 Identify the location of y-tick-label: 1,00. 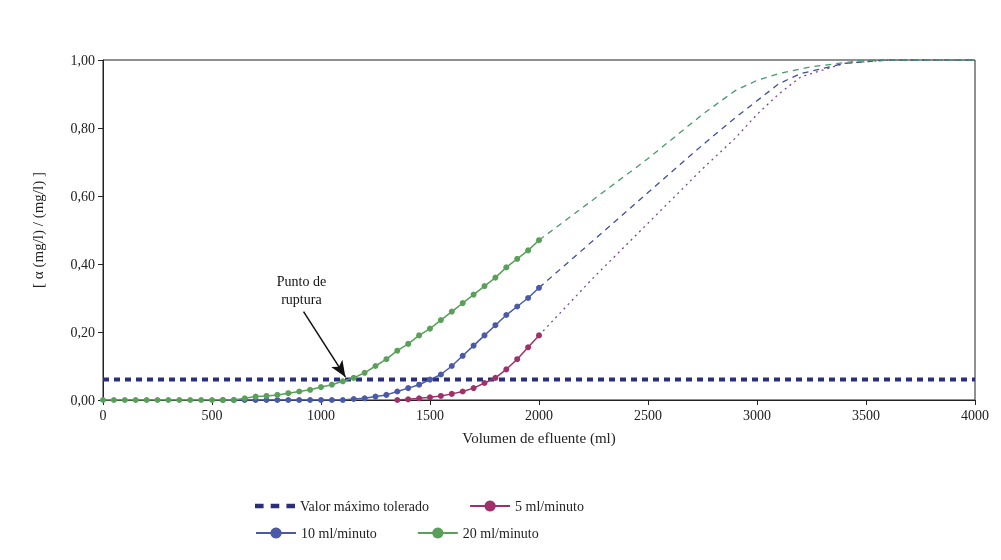
(82, 60).